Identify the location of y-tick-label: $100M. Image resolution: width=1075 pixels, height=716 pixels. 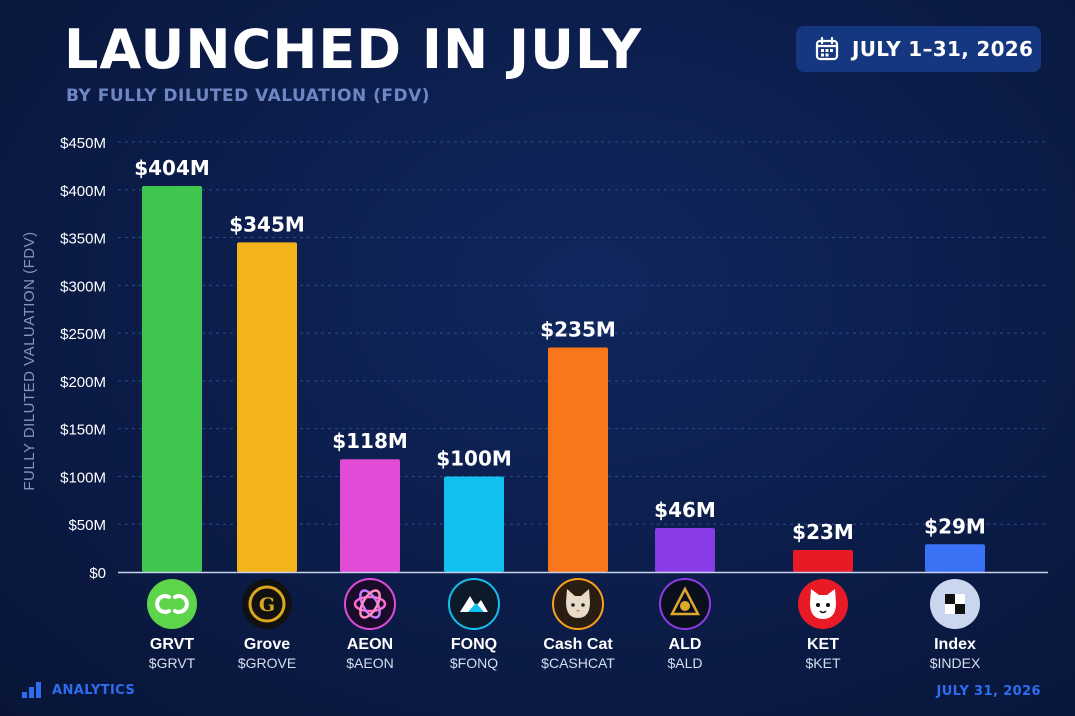
(83, 477).